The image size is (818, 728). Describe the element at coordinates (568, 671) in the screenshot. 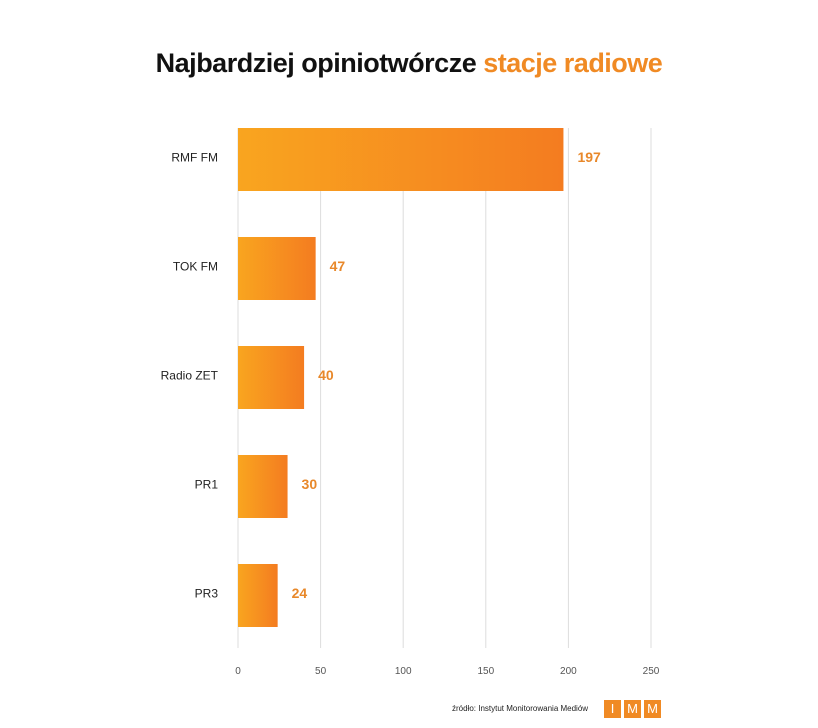

I see `x-tick-label: 200` at that location.